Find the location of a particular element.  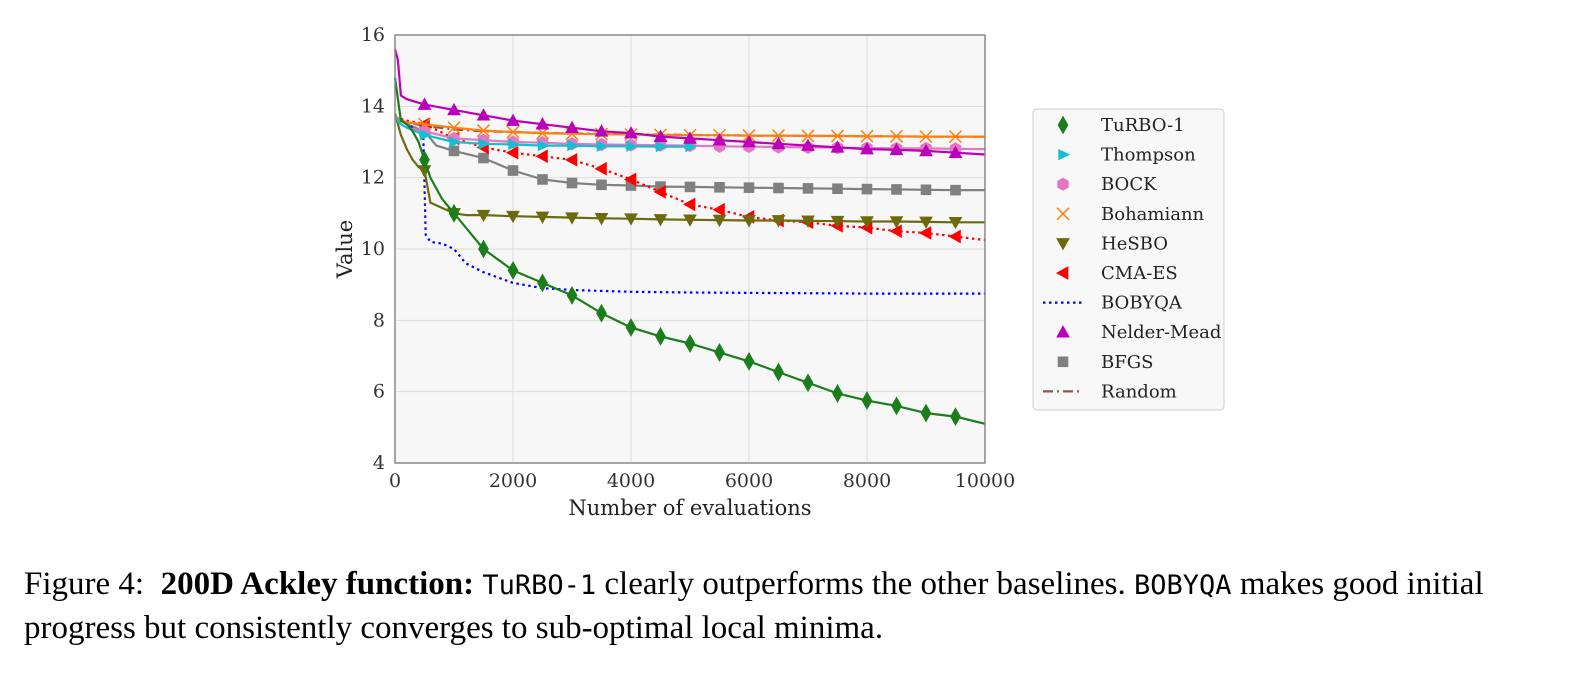

series-hesbo is located at coordinates (689, 171).